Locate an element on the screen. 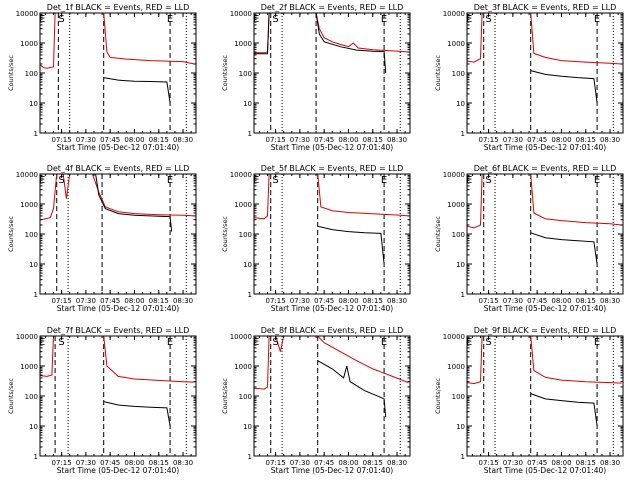  chart-title: Det_8f BLACK = Events, RED = LLD is located at coordinates (332, 330).